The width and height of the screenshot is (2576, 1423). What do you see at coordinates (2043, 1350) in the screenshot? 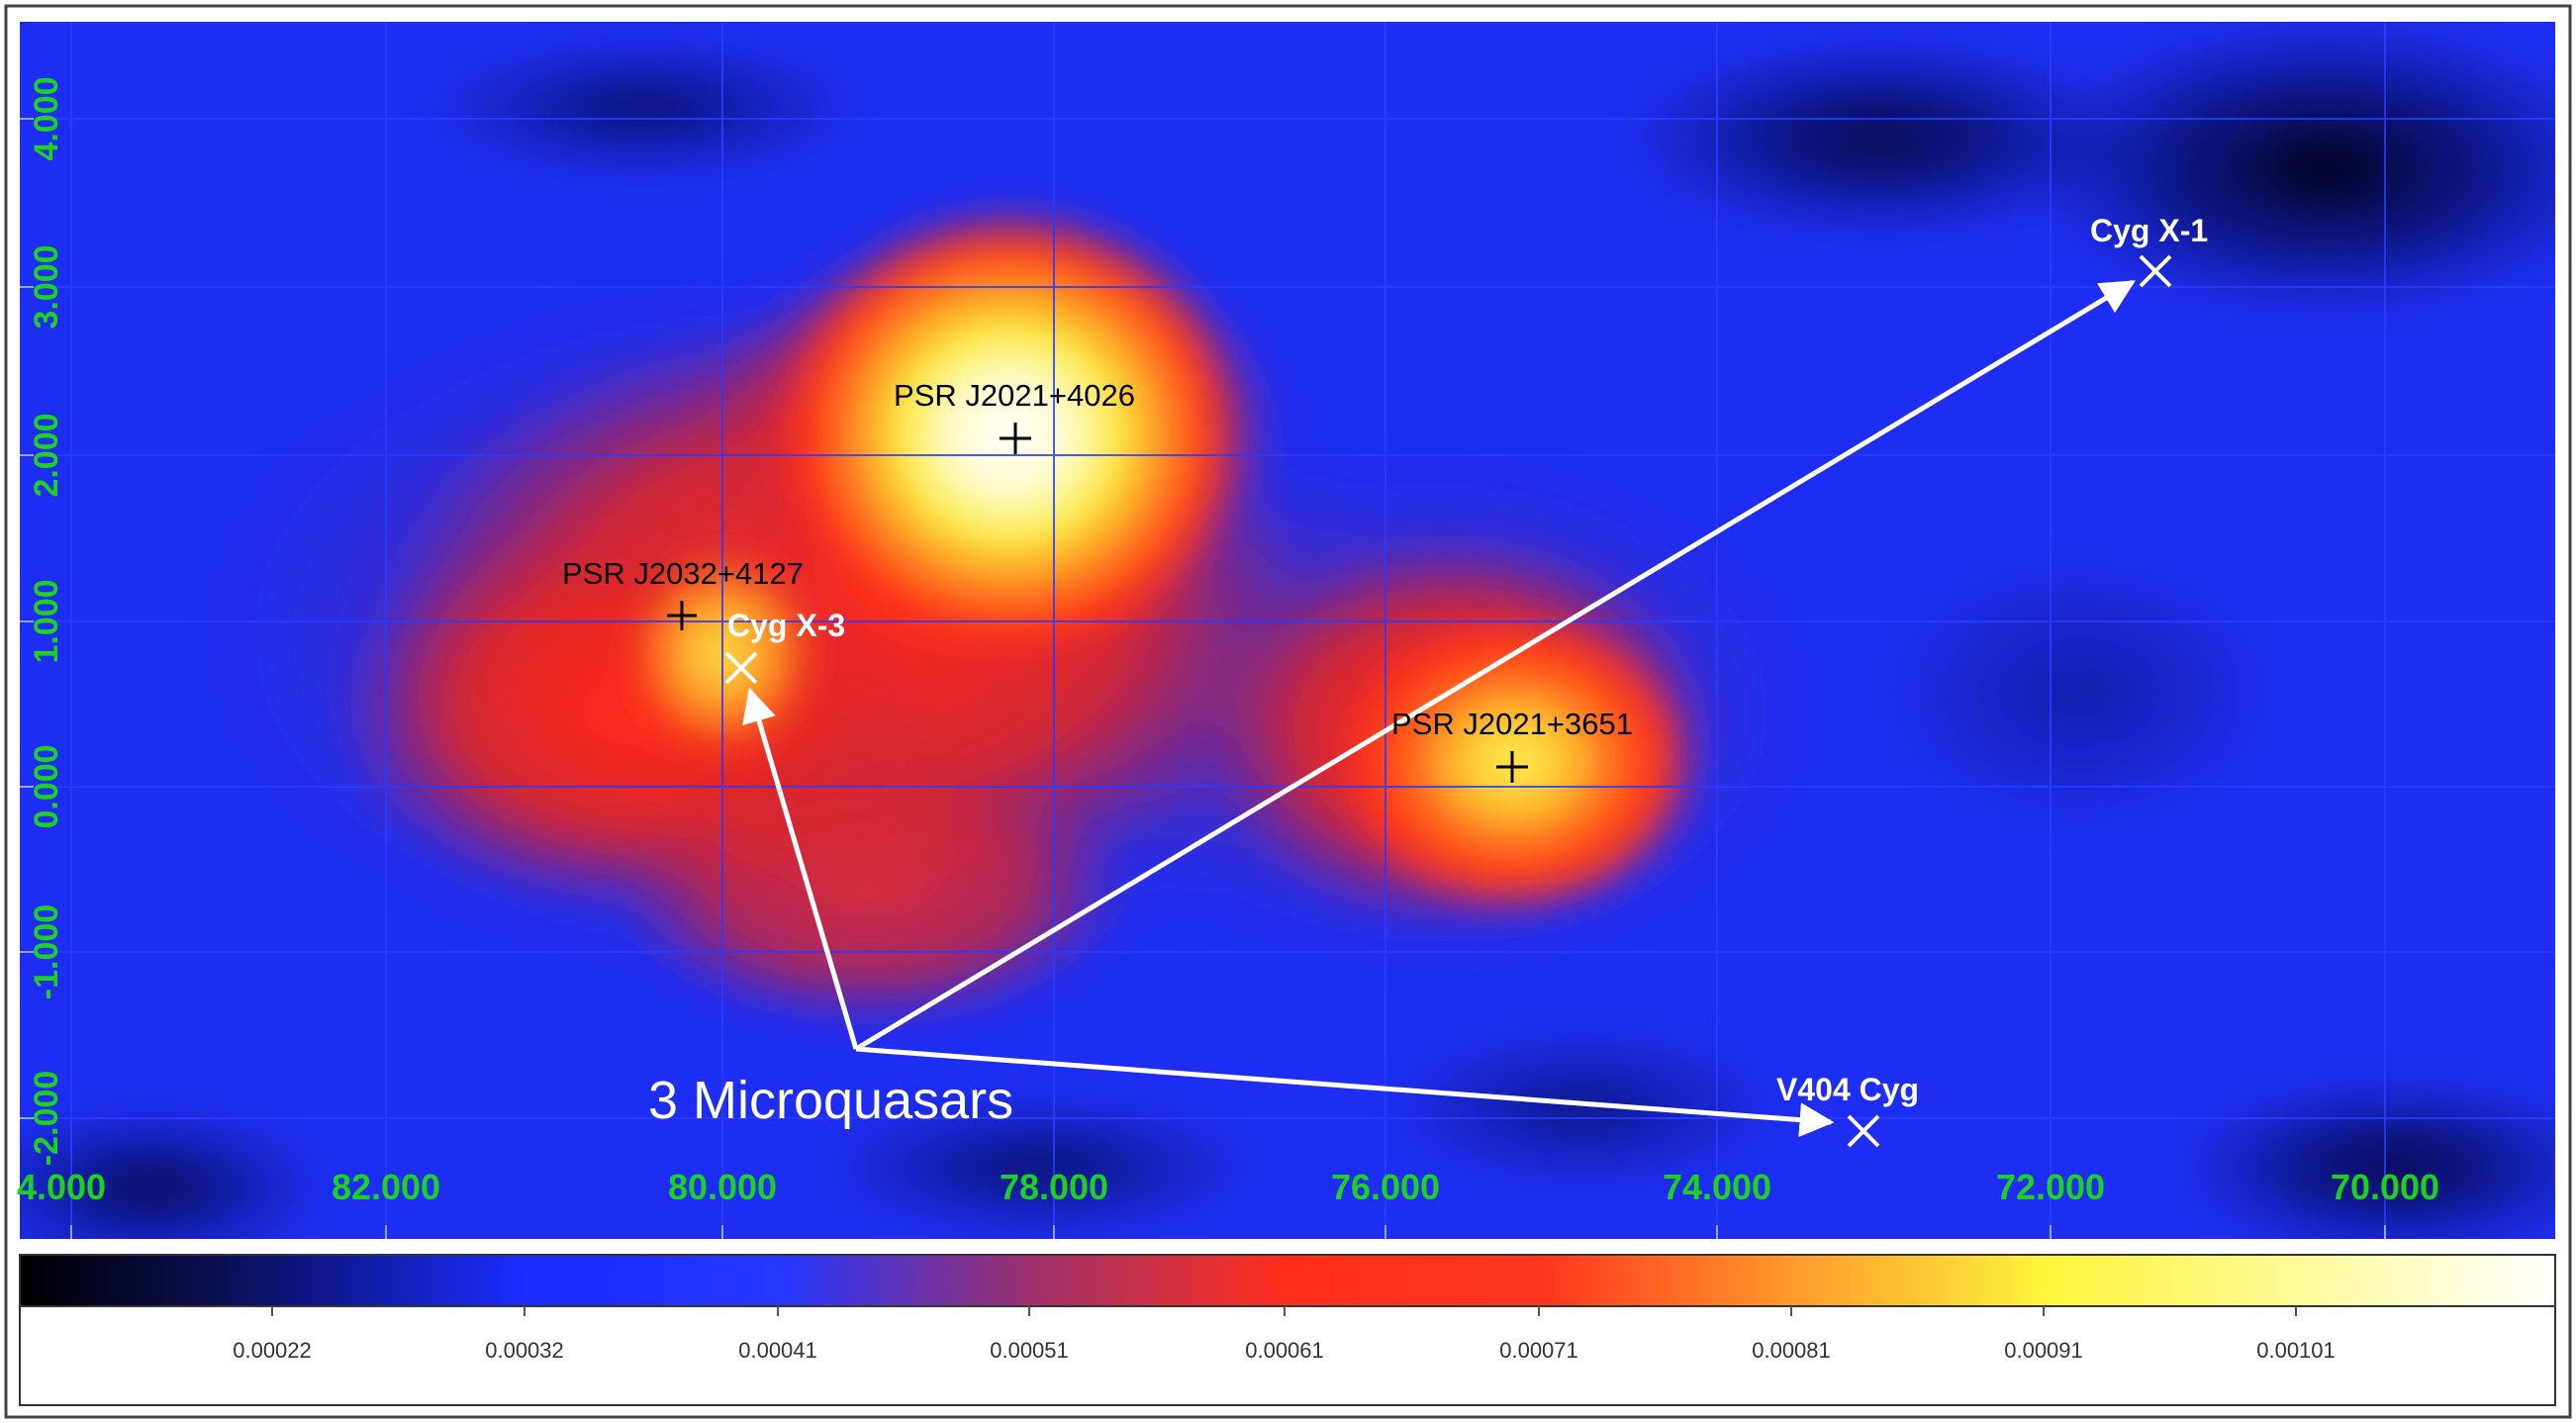
I see `colorbar-tick-label: 0.00091` at bounding box center [2043, 1350].